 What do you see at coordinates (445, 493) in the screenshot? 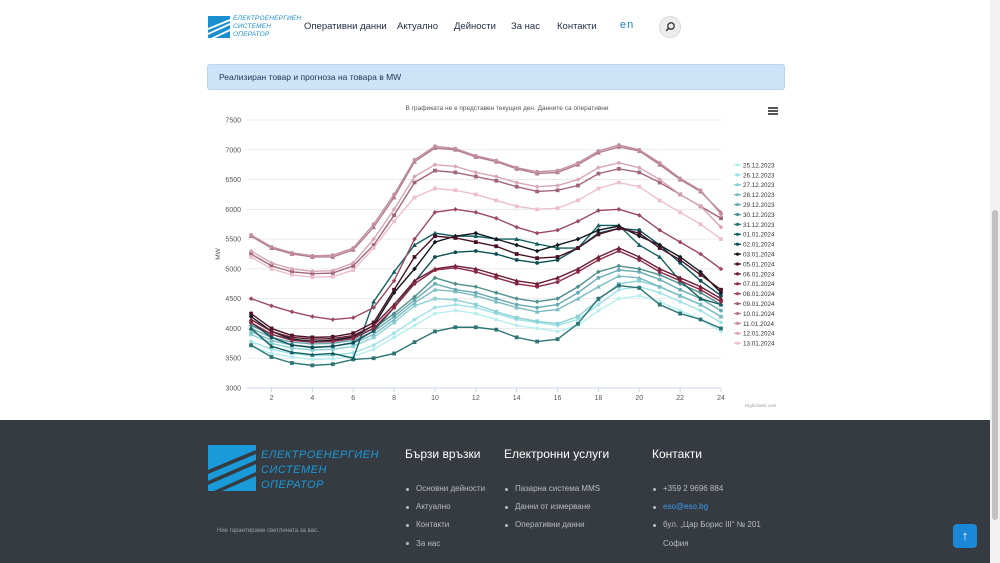
I see `quick-link-main-activities: Основни дейности` at bounding box center [445, 493].